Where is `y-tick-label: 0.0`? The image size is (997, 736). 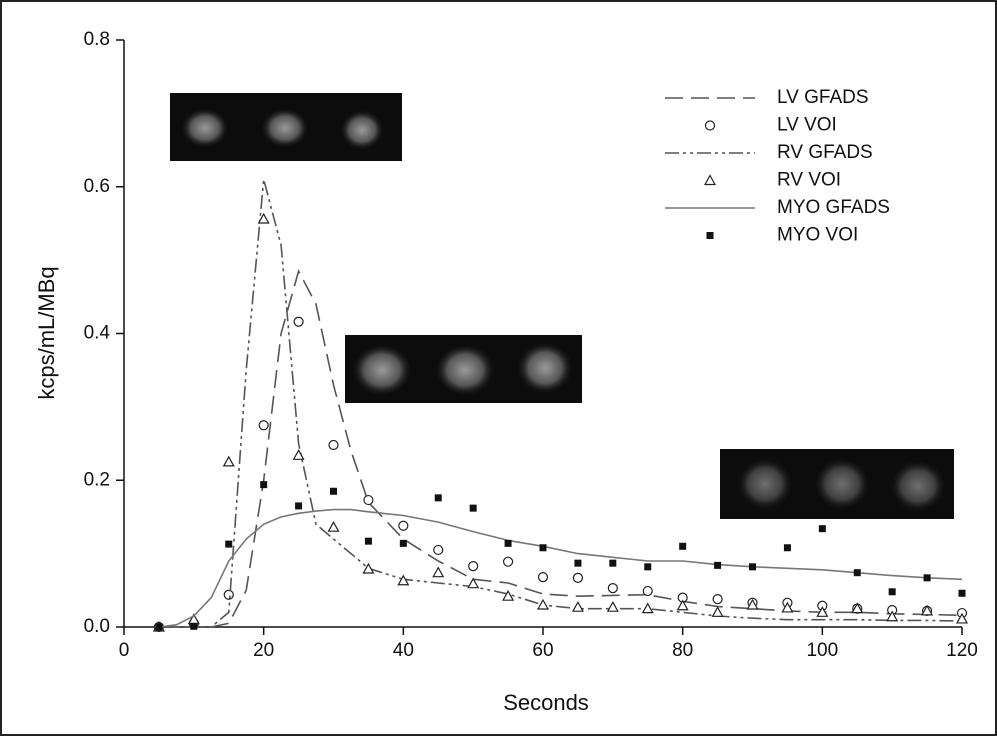 y-tick-label: 0.0 is located at coordinates (97, 626).